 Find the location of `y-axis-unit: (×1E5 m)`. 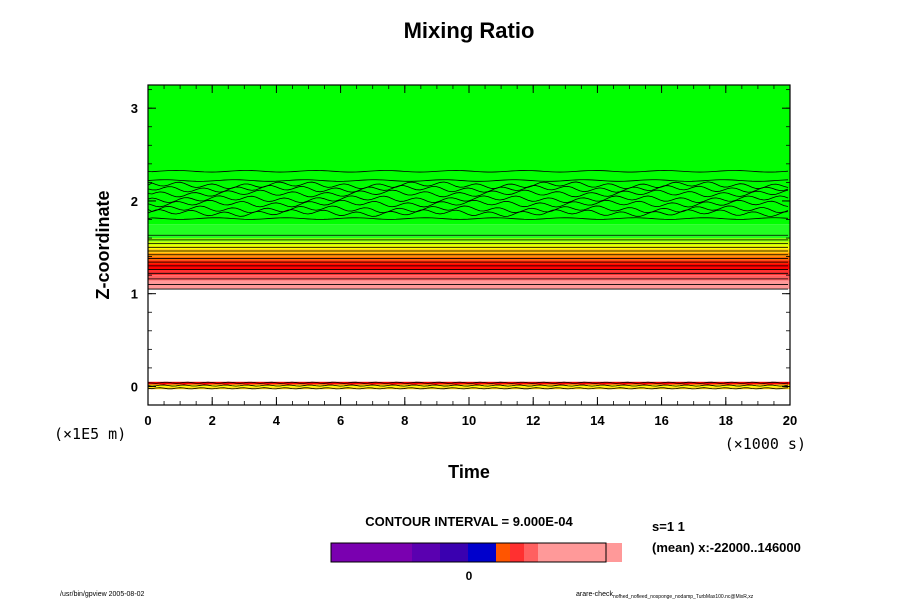

y-axis-unit: (×1E5 m) is located at coordinates (90, 434).